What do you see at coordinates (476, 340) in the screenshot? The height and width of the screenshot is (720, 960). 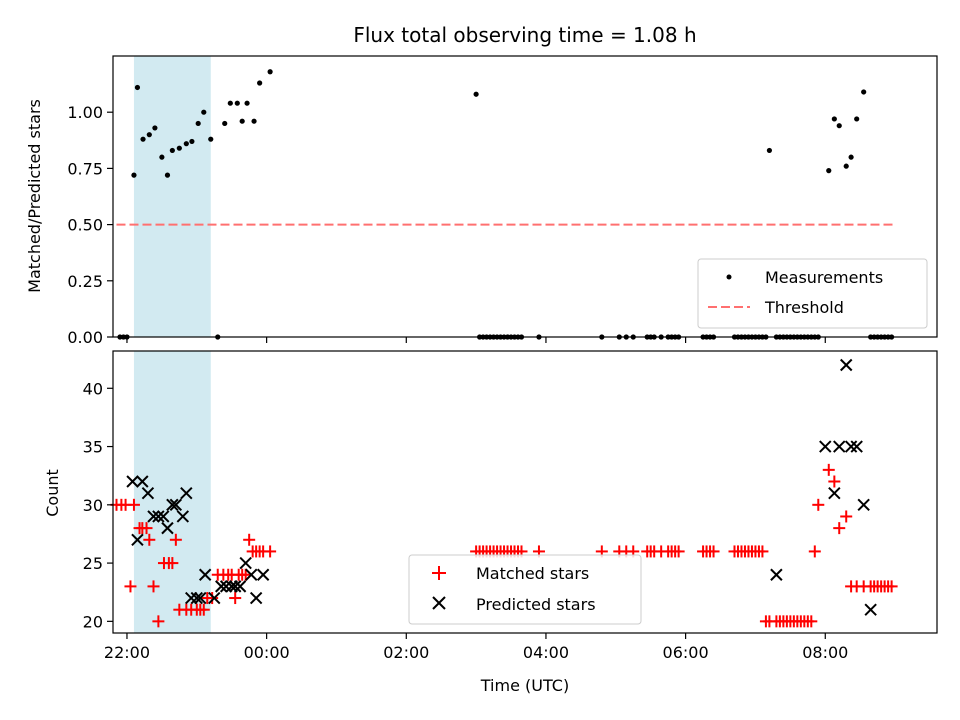 I see `top-x-ticks` at bounding box center [476, 340].